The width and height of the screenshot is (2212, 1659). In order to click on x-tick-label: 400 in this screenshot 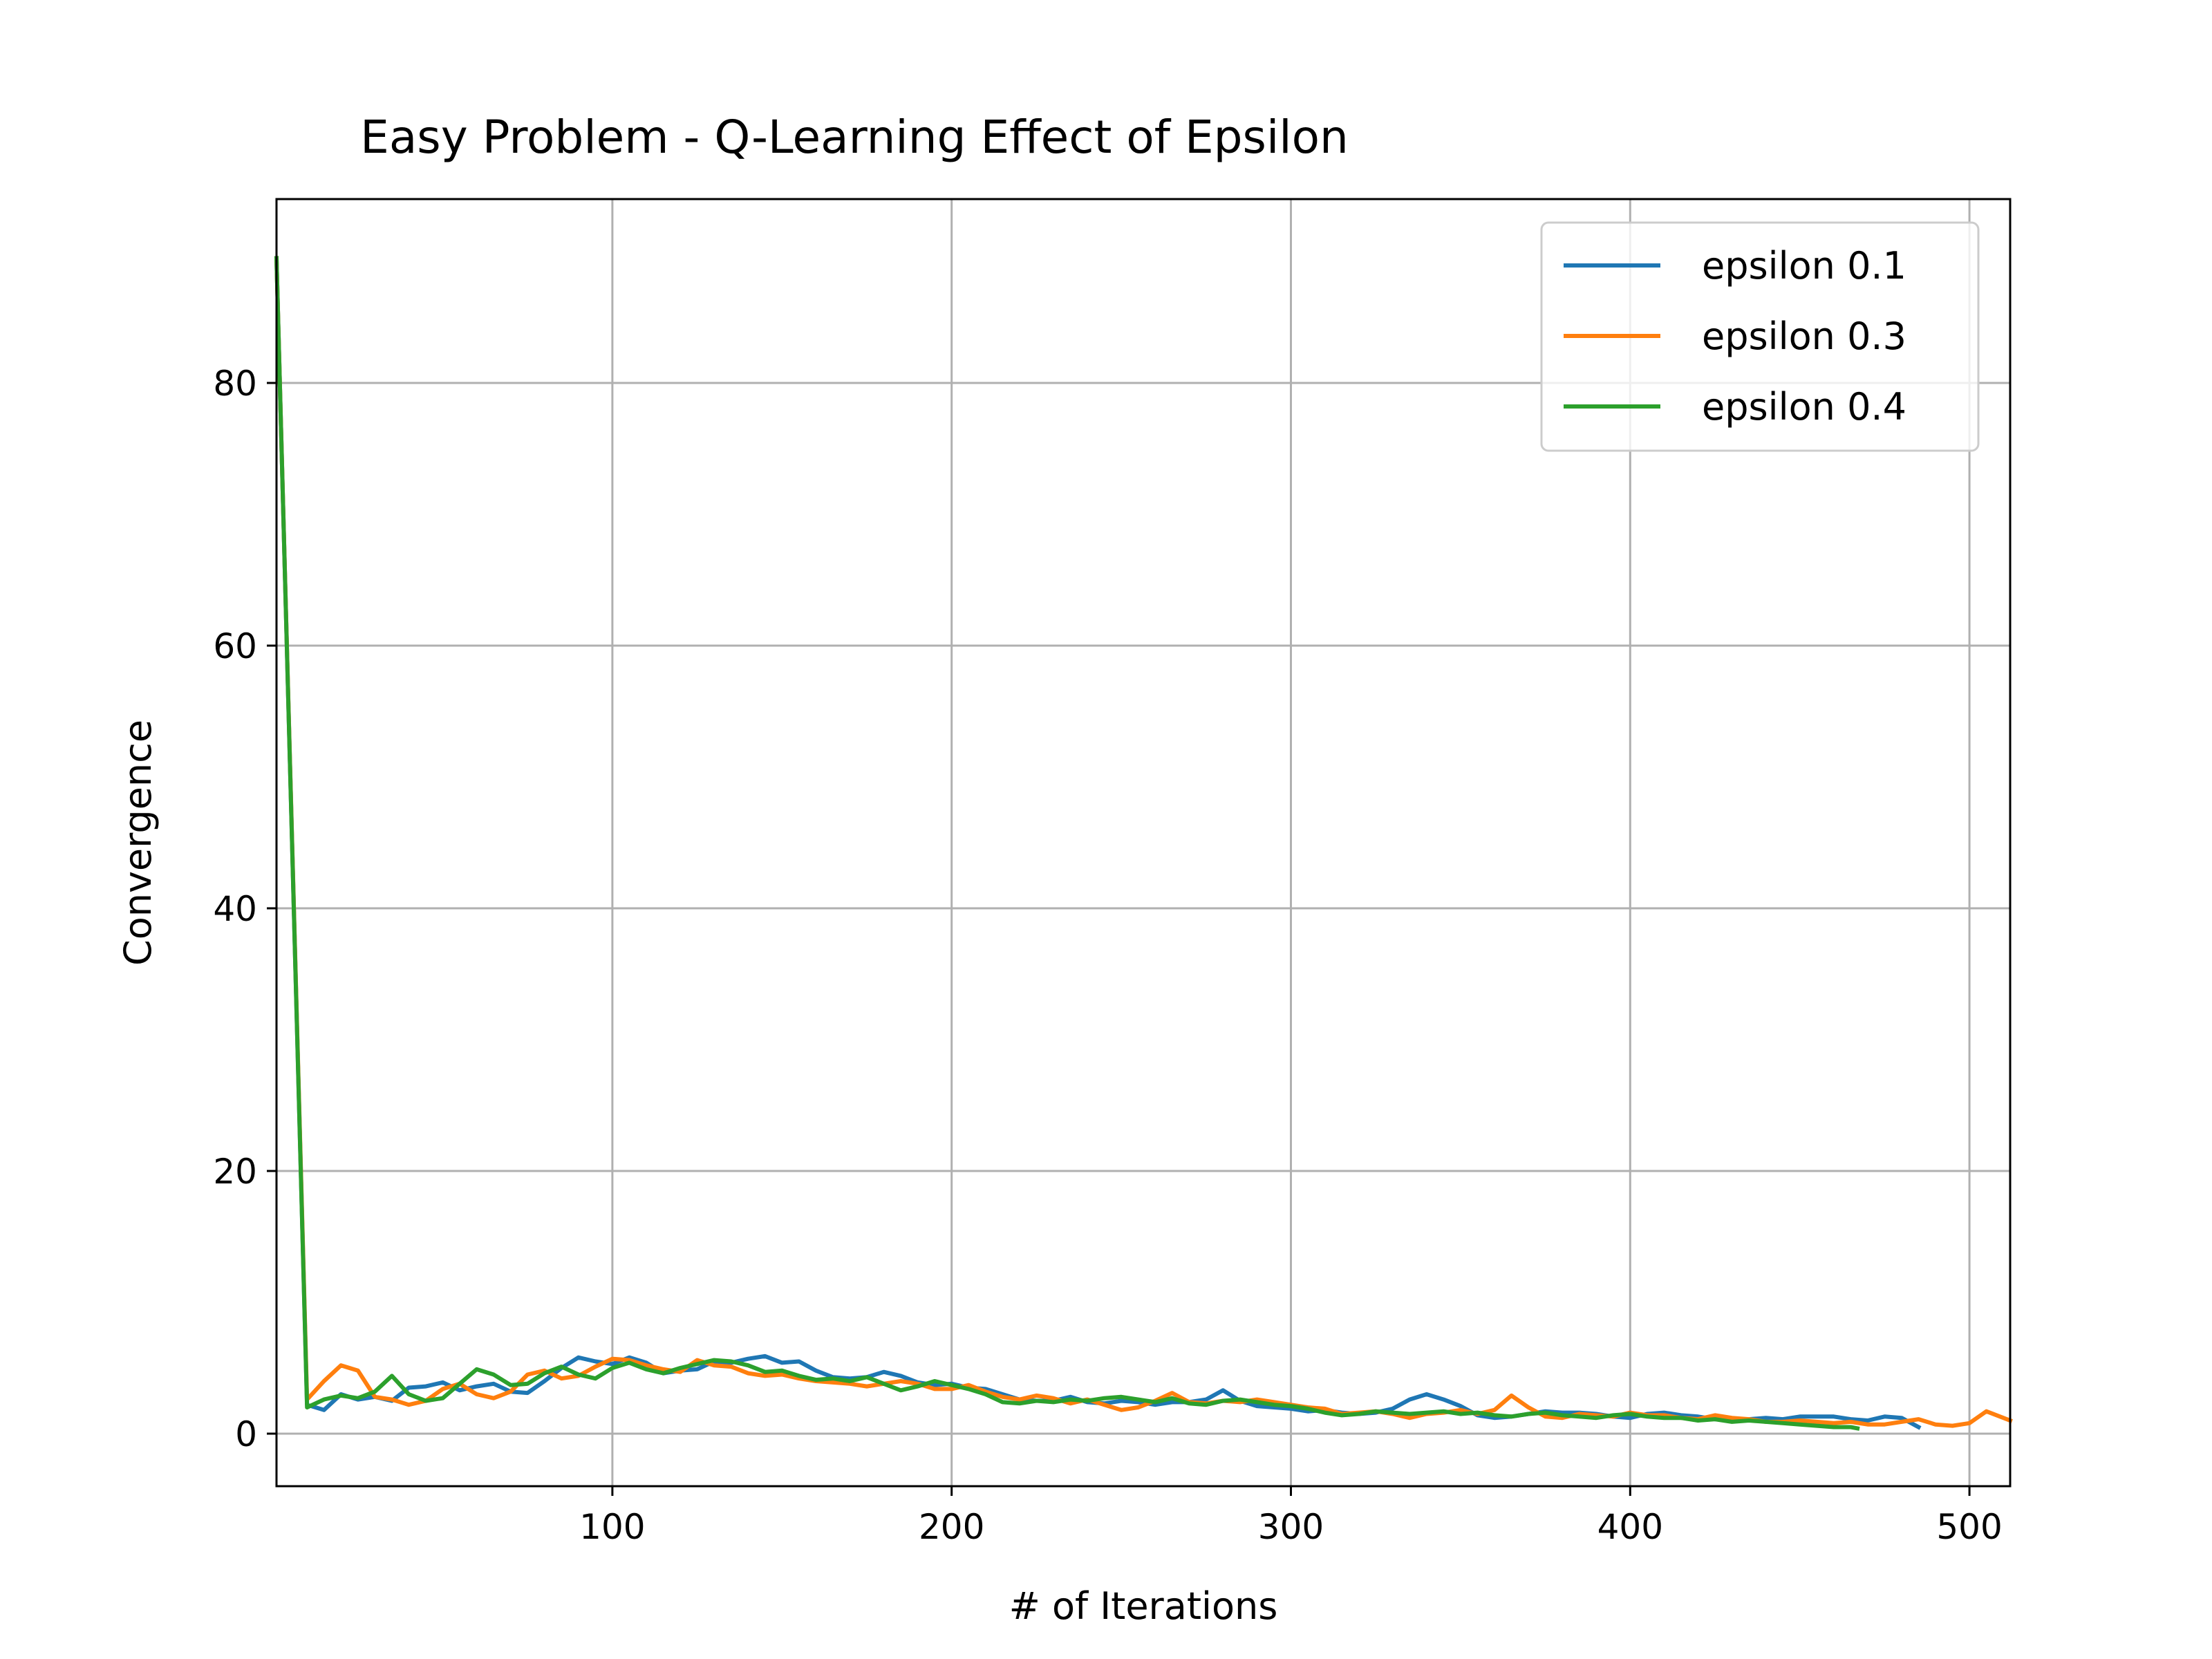, I will do `click(1630, 1527)`.